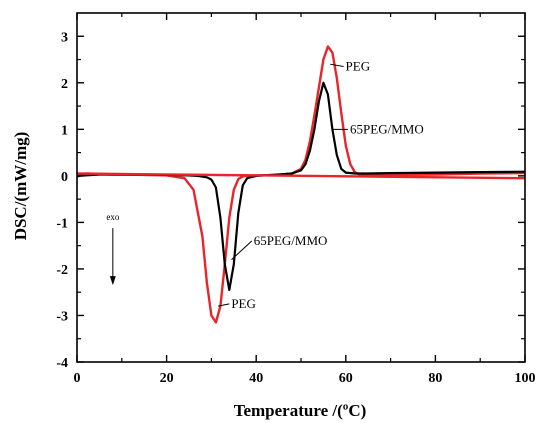 This screenshot has width=537, height=423. What do you see at coordinates (64, 37) in the screenshot?
I see `y-tick-label: 3` at bounding box center [64, 37].